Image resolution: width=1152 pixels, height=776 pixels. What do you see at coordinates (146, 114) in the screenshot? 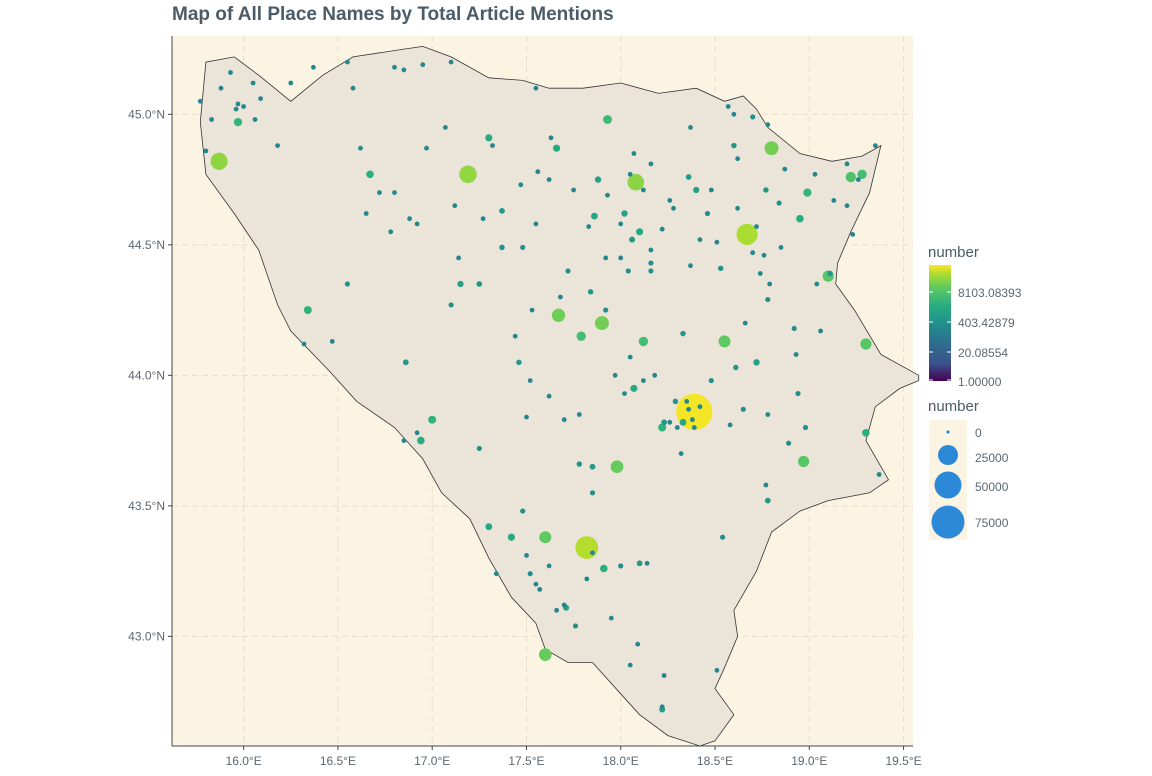
I see `y-tick-label: 45.0°N` at bounding box center [146, 114].